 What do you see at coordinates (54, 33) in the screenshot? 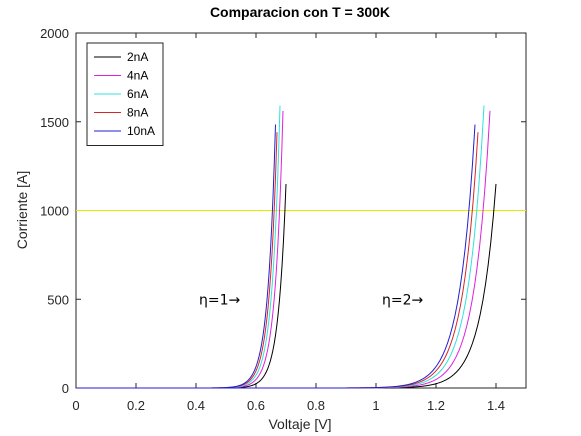
I see `y-tick-label: 2000` at bounding box center [54, 33].